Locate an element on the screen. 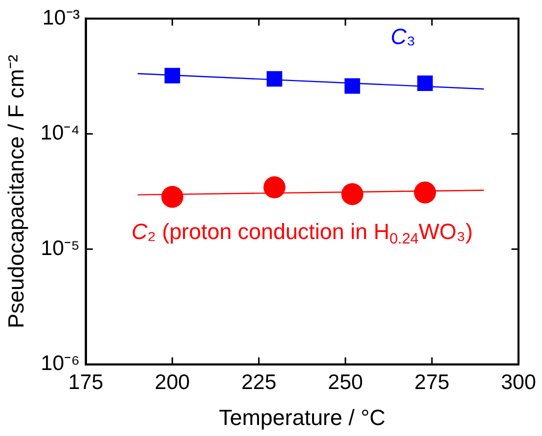 Image resolution: width=542 pixels, height=436 pixels. x-tick-label: 200 is located at coordinates (172, 382).